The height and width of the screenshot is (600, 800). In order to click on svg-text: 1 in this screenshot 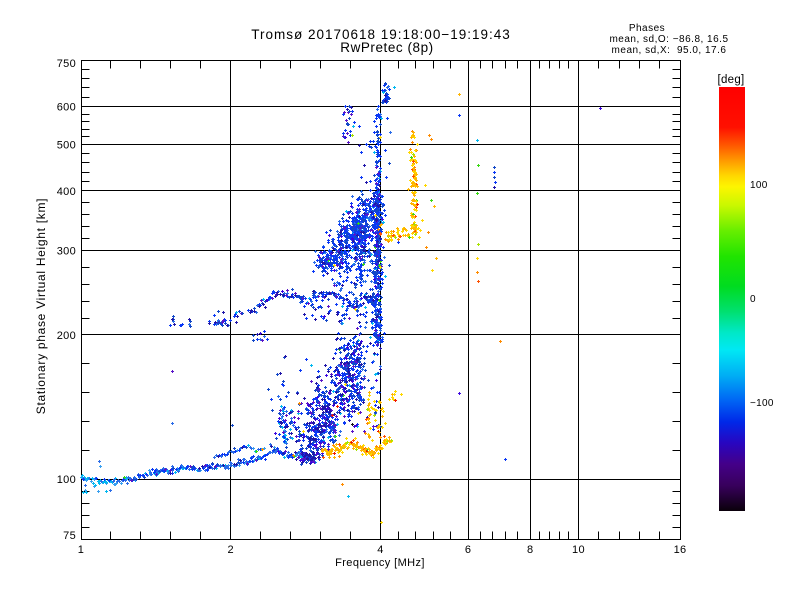, I will do `click(81, 550)`.